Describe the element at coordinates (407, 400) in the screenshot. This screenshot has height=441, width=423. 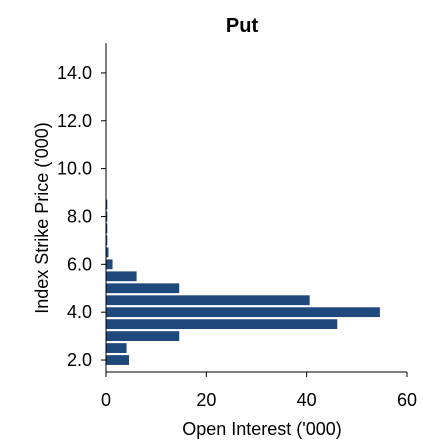
I see `x-tick-label: 60` at that location.